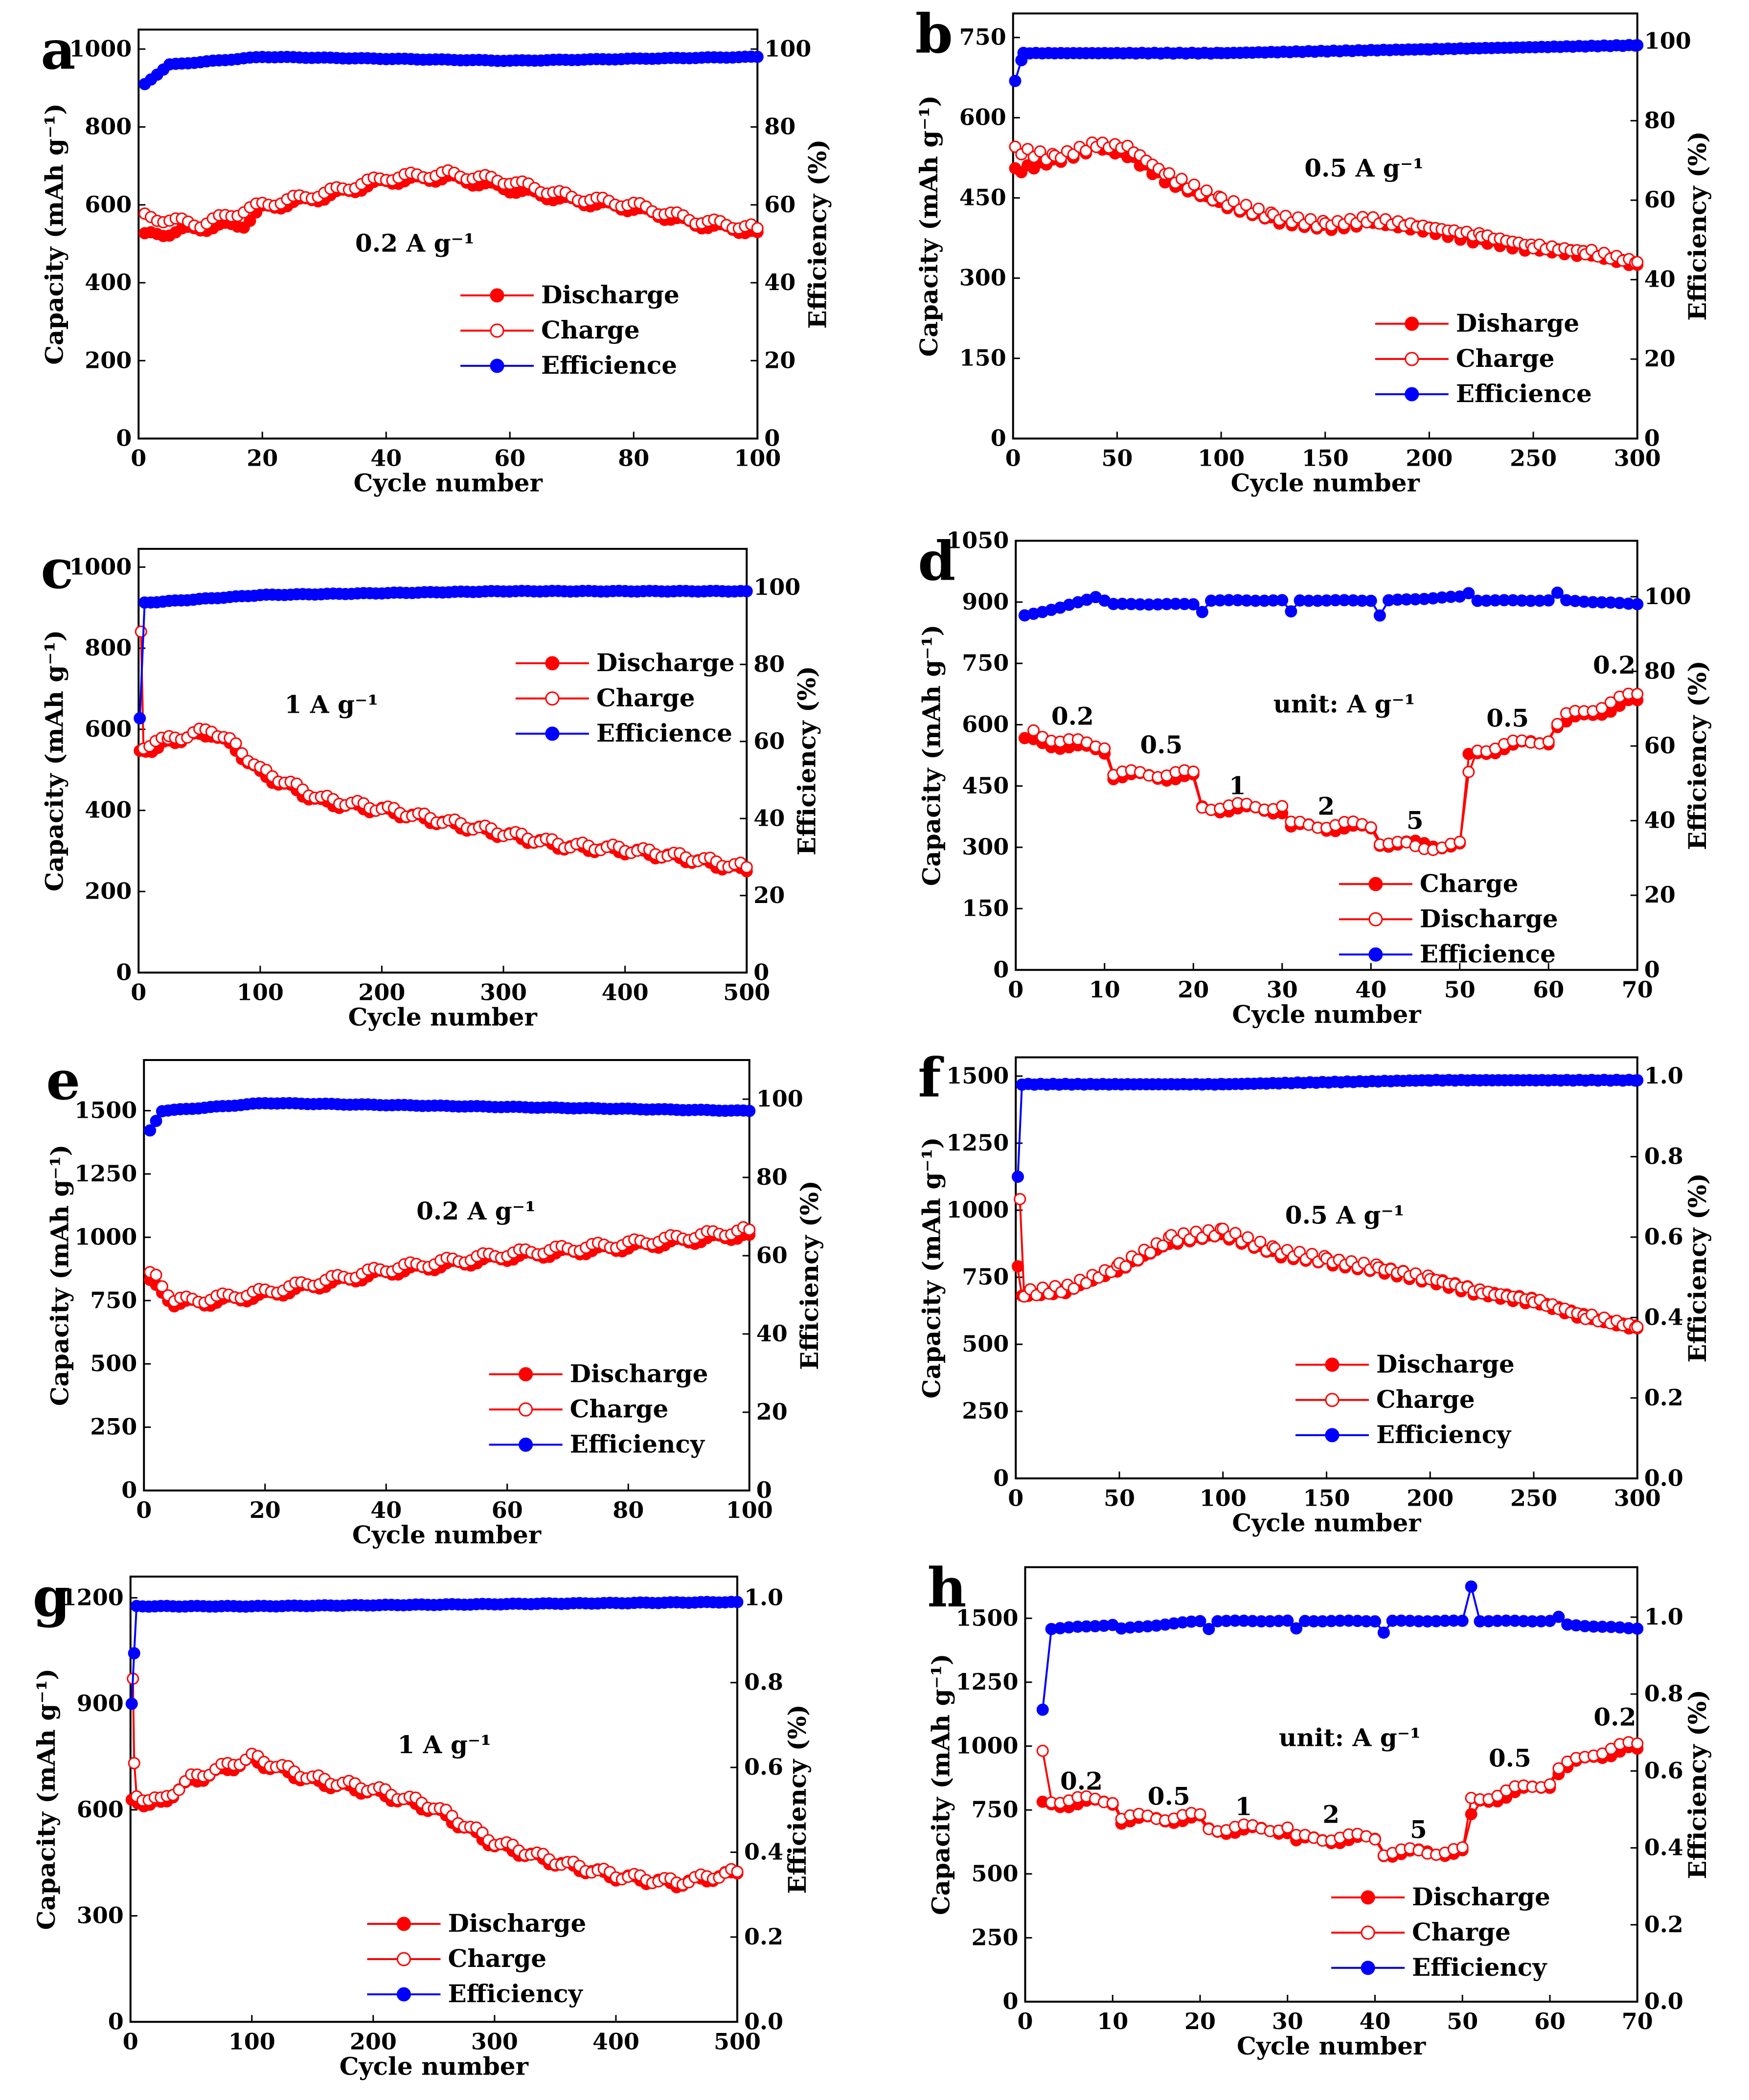 This screenshot has width=1749, height=2100. I want to click on legend-item: Discharge, so click(1441, 1897).